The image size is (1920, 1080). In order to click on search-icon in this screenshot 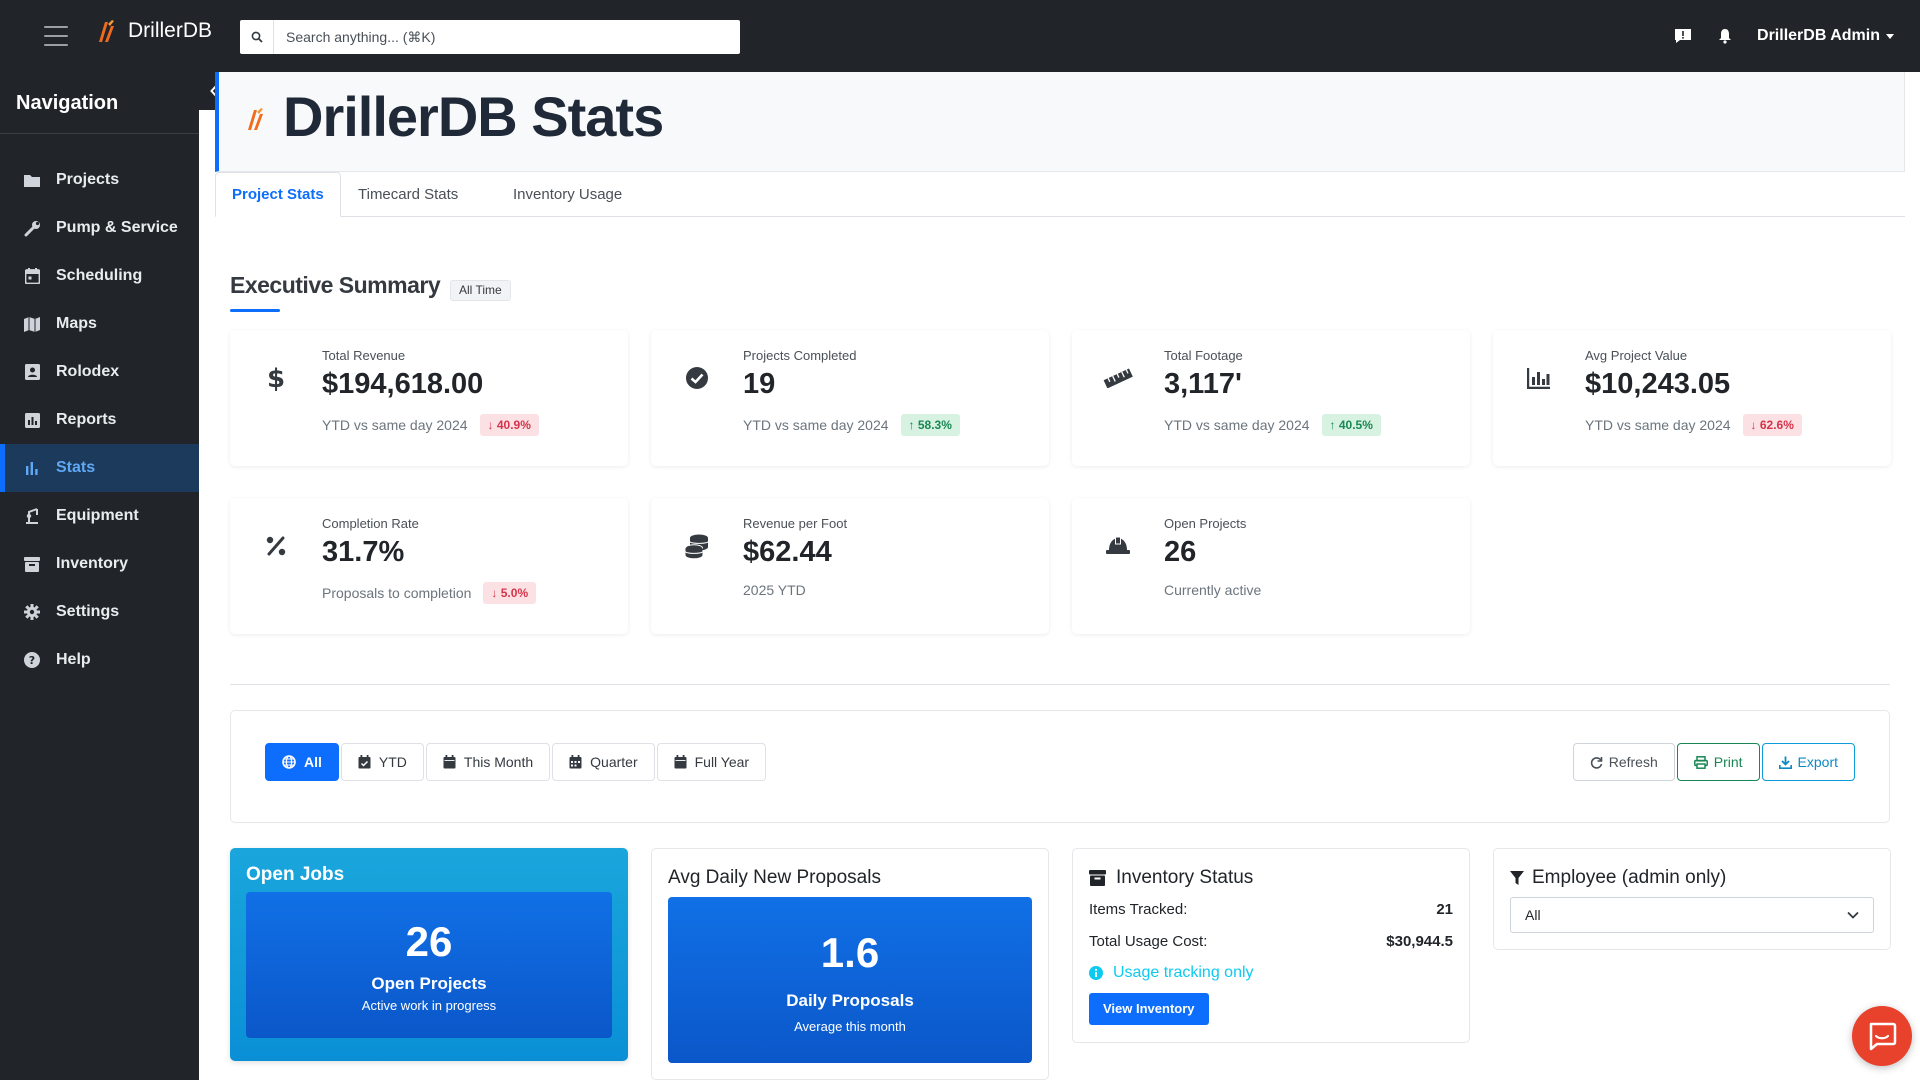, I will do `click(257, 37)`.